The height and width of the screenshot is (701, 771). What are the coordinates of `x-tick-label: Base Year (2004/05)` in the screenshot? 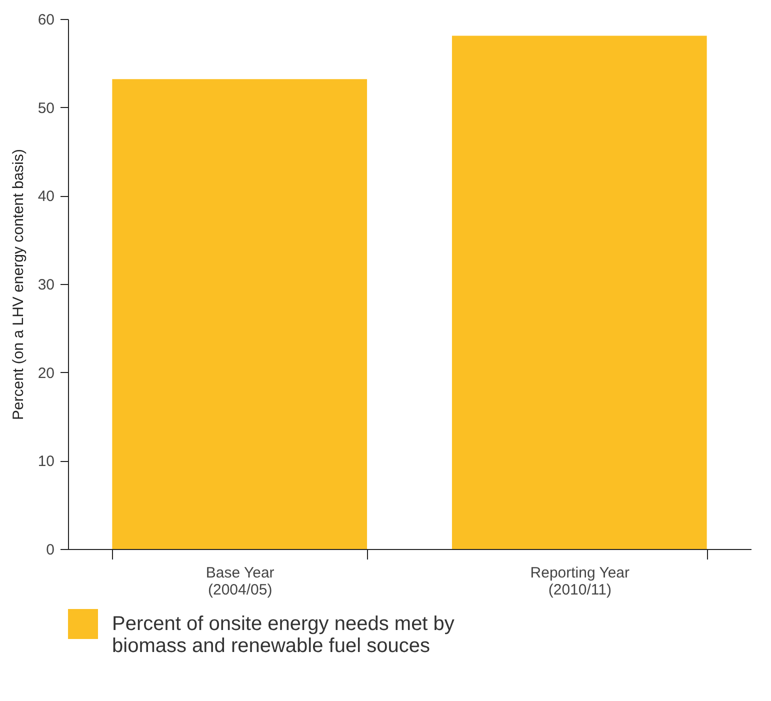 It's located at (240, 581).